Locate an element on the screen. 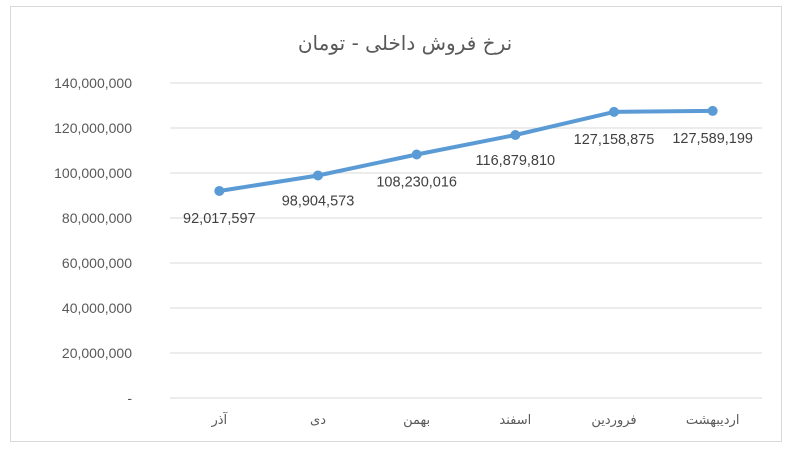 This screenshot has height=449, width=791. series-line is located at coordinates (466, 150).